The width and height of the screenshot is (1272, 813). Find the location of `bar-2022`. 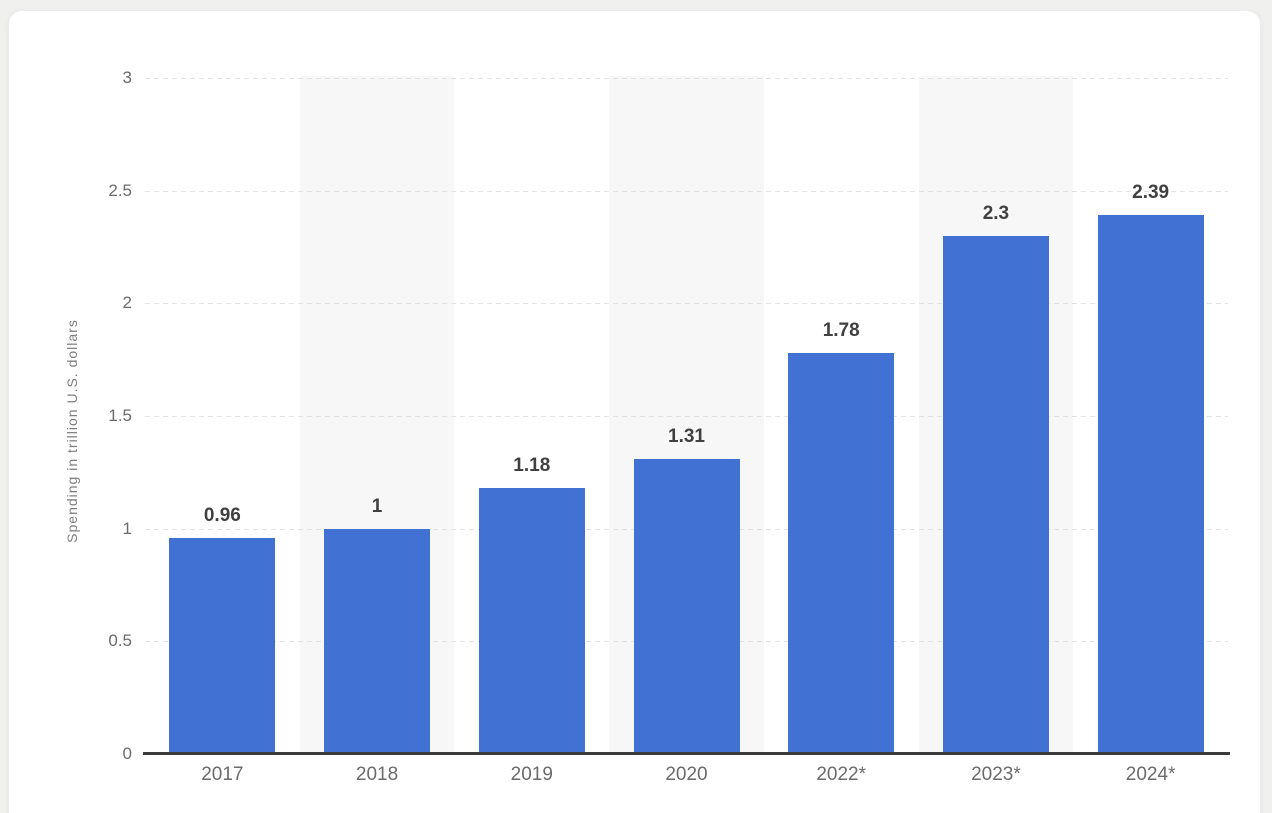

bar-2022 is located at coordinates (841, 553).